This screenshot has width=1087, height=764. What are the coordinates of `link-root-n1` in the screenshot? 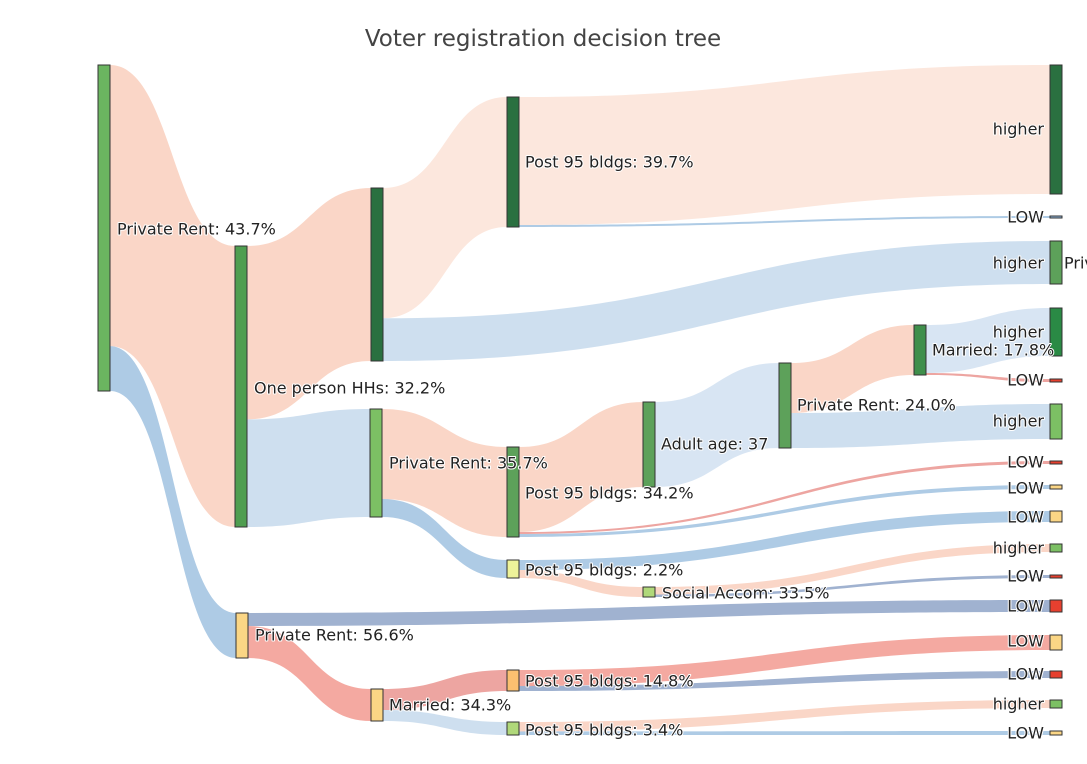 It's located at (172, 296).